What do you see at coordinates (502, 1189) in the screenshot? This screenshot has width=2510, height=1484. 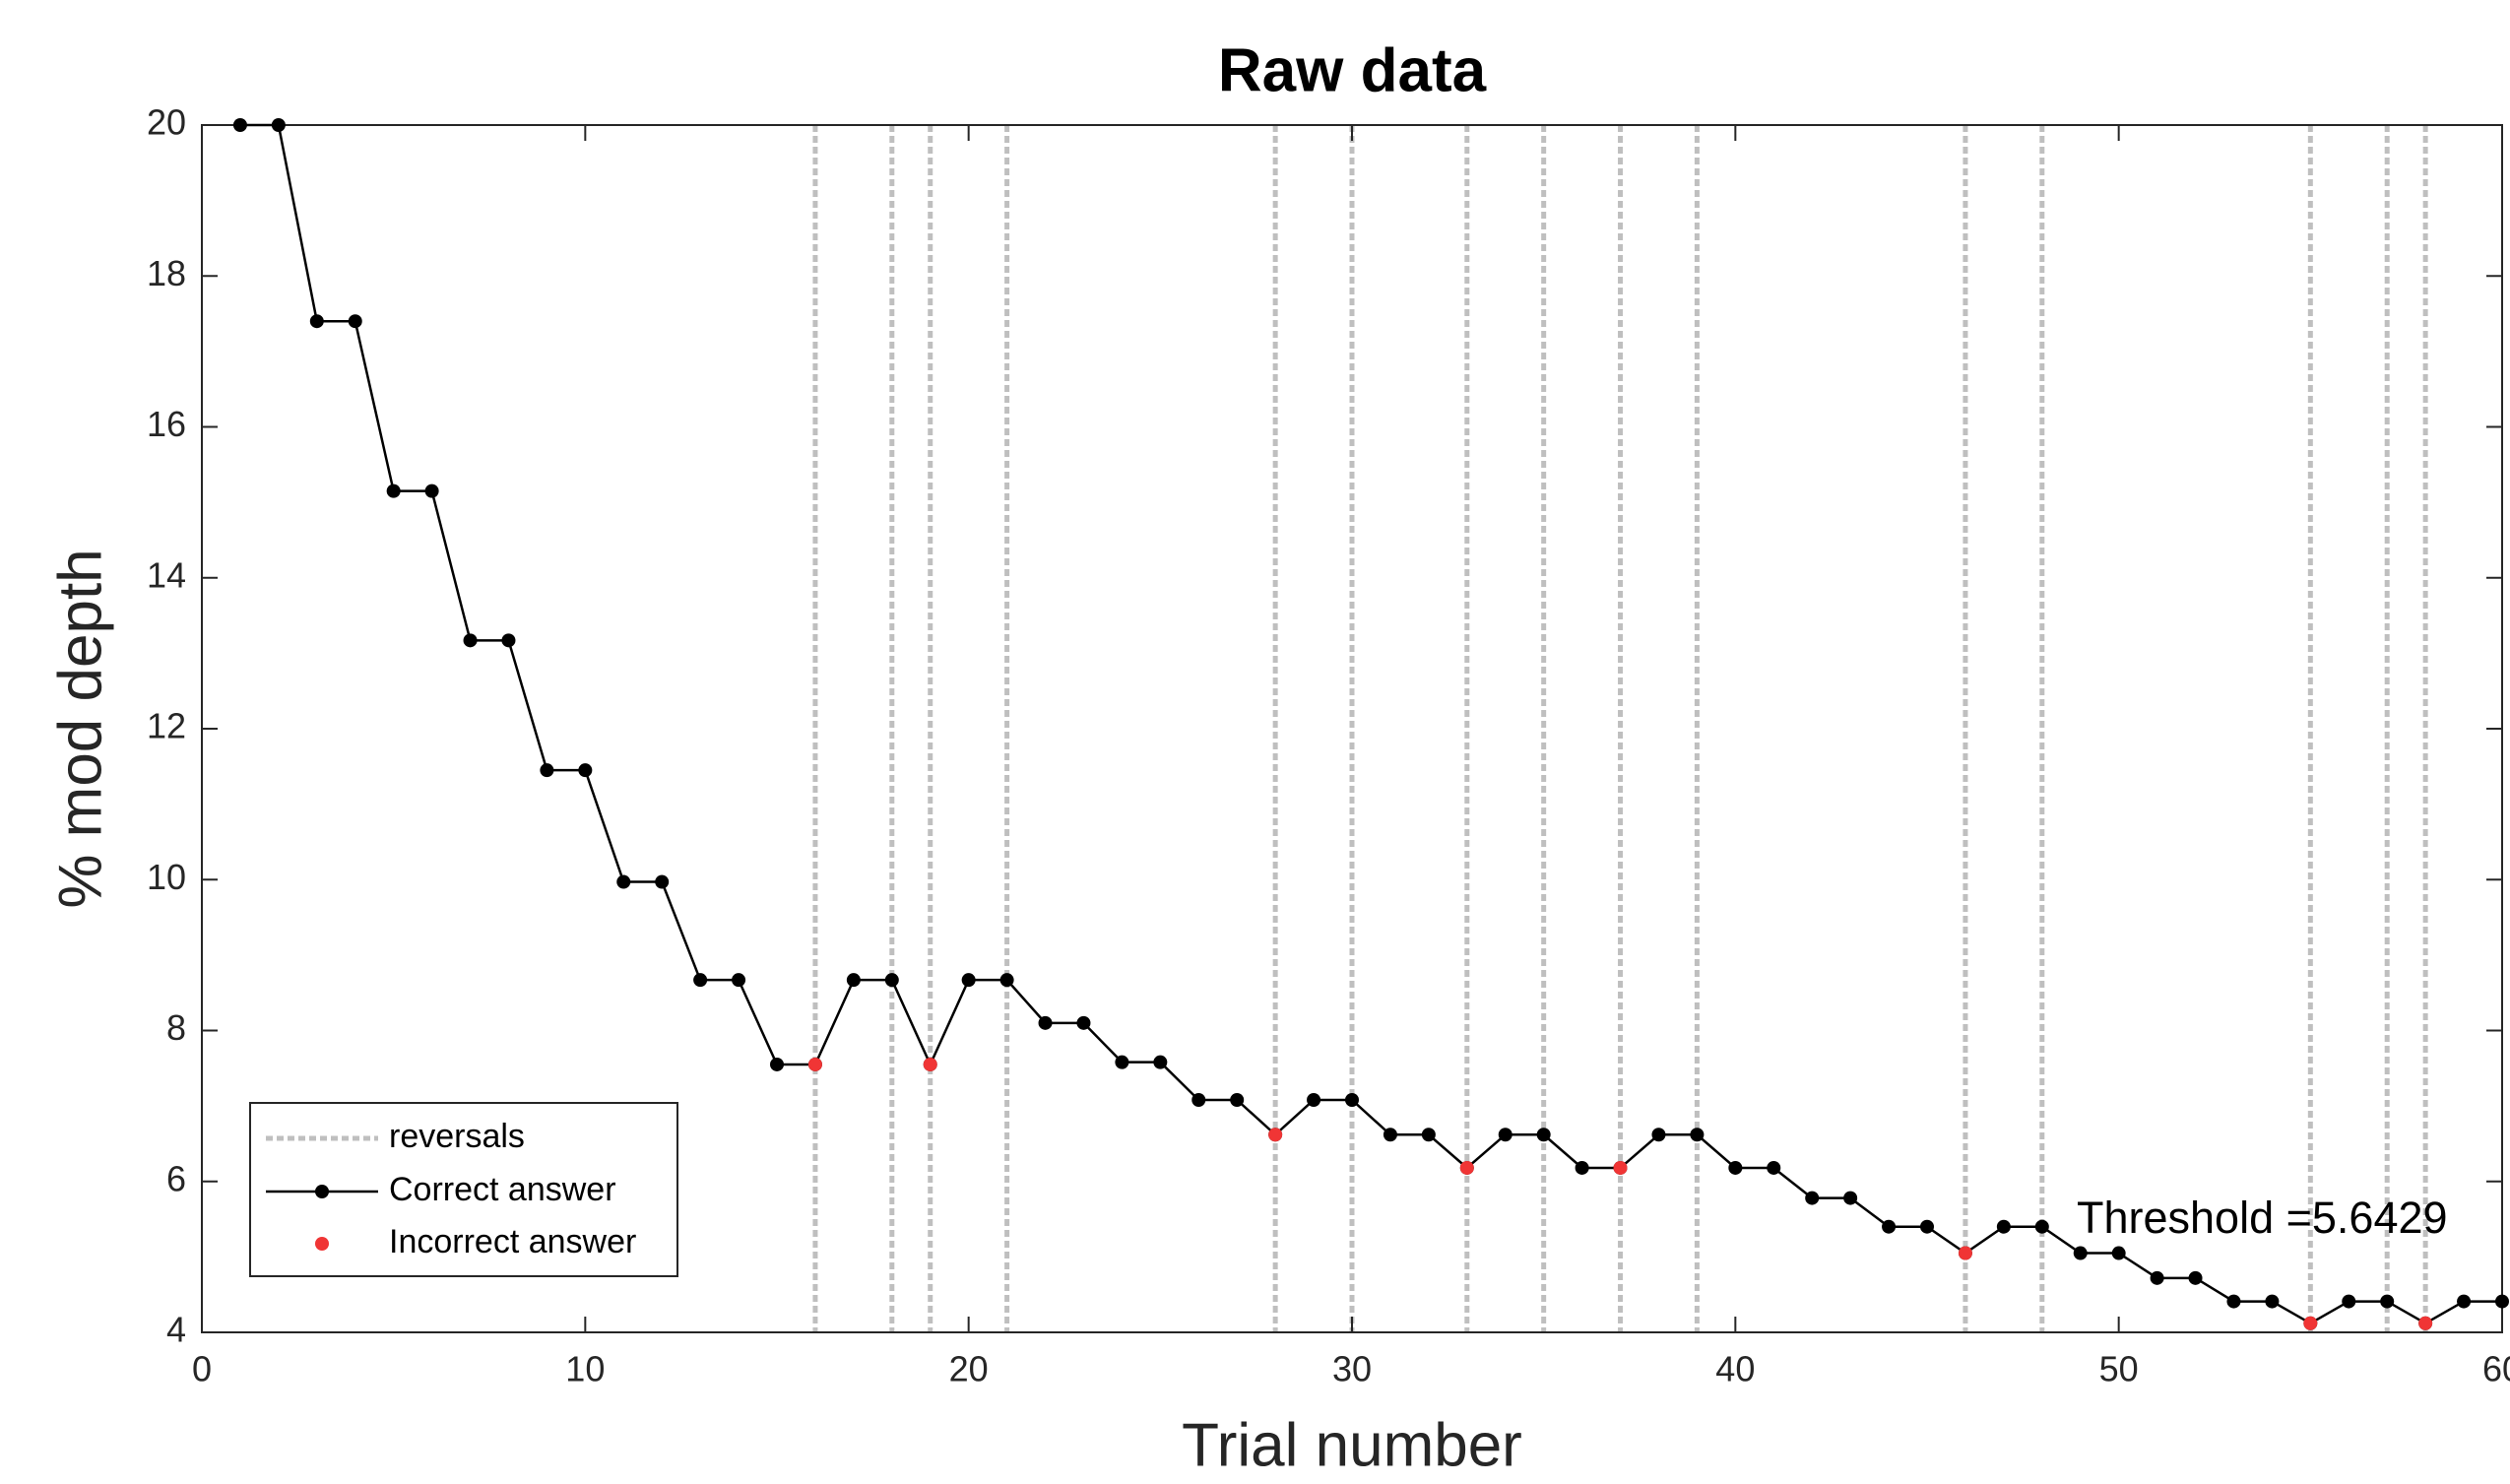 I see `legend-label: Correct answer` at bounding box center [502, 1189].